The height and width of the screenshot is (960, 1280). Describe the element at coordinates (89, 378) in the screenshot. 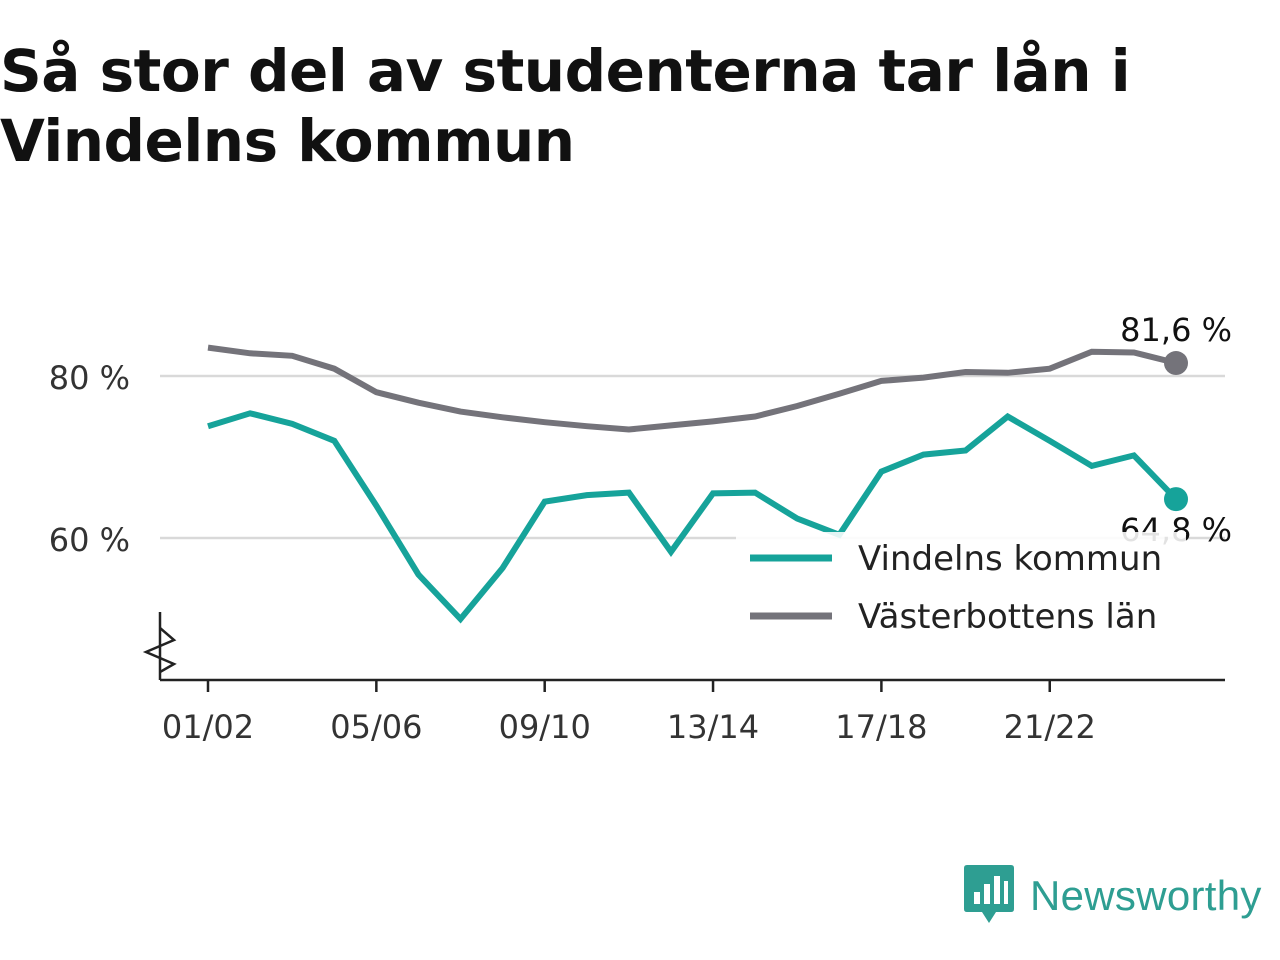

I see `y-tick-label: 80 %` at that location.